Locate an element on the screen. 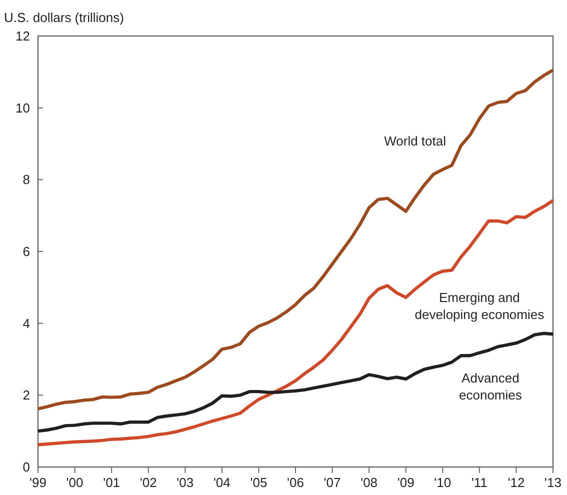  x-tick-label: '05 is located at coordinates (259, 482).